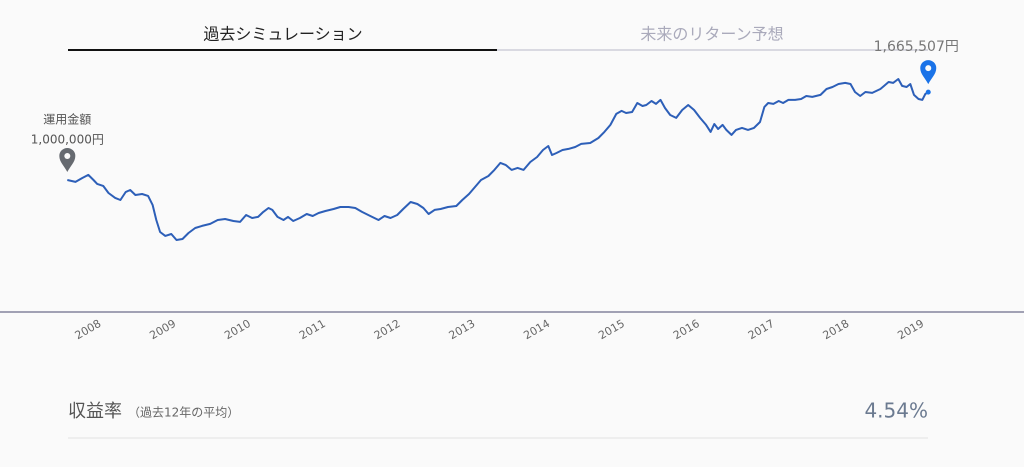 Image resolution: width=1024 pixels, height=467 pixels. What do you see at coordinates (711, 34) in the screenshot?
I see `tab-inactive: 未来のリターン予想` at bounding box center [711, 34].